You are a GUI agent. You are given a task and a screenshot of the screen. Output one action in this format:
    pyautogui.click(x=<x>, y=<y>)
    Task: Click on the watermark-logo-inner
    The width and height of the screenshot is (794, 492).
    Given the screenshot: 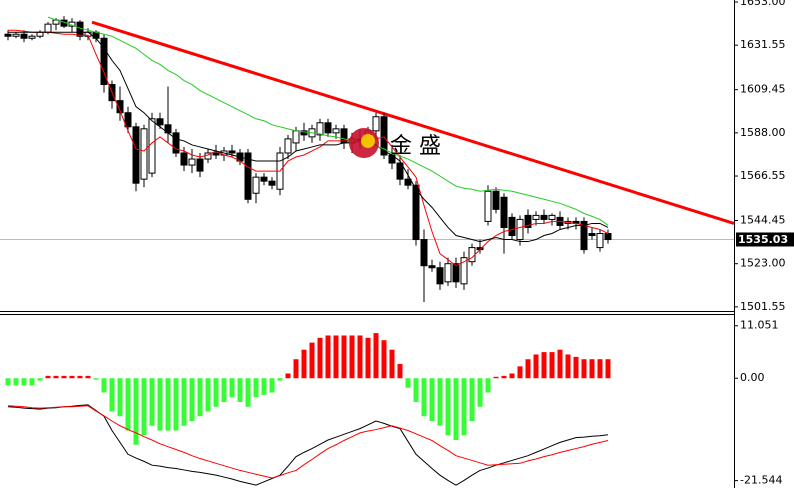 What is the action you would take?
    pyautogui.click(x=368, y=141)
    